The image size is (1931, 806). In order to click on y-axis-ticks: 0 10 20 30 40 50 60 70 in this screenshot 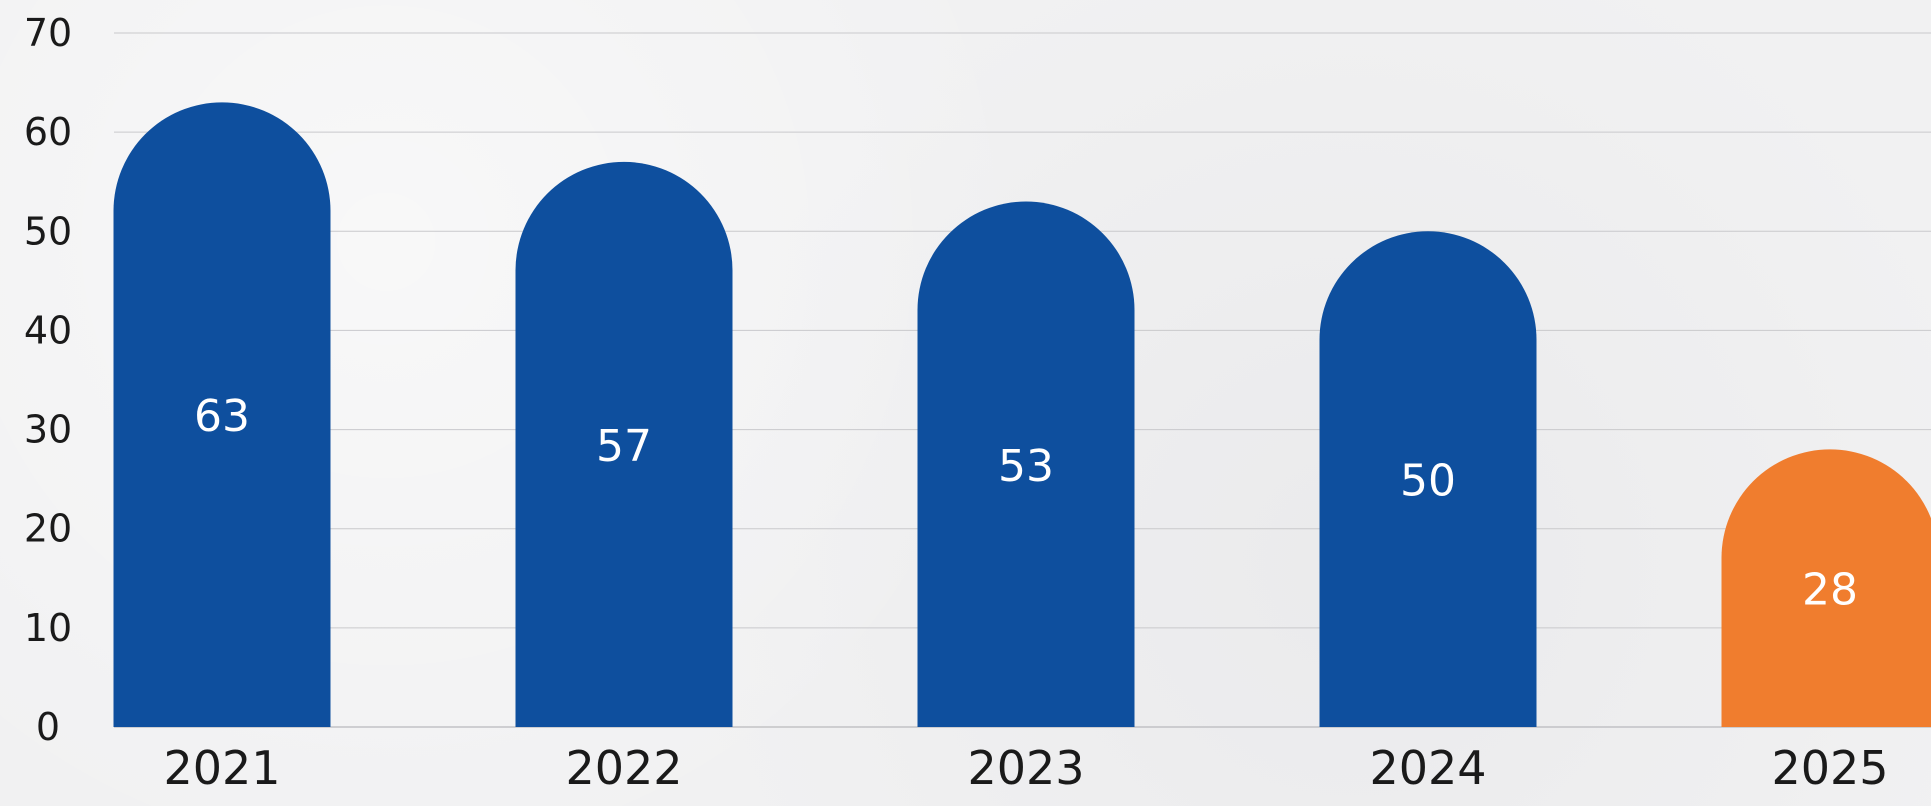, I will do `click(48, 380)`.